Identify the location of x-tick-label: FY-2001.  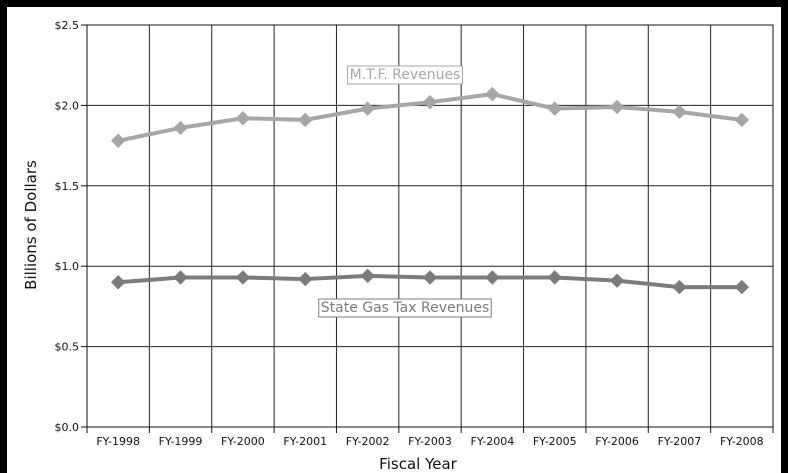
(305, 441).